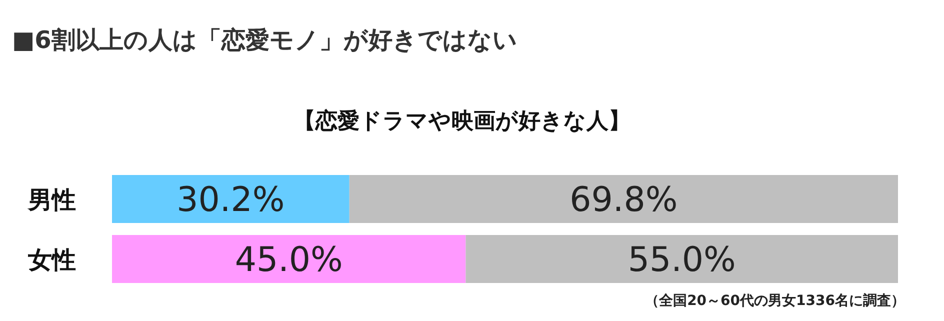 This screenshot has height=321, width=944. I want to click on y-tick-label: 男性, so click(51, 200).